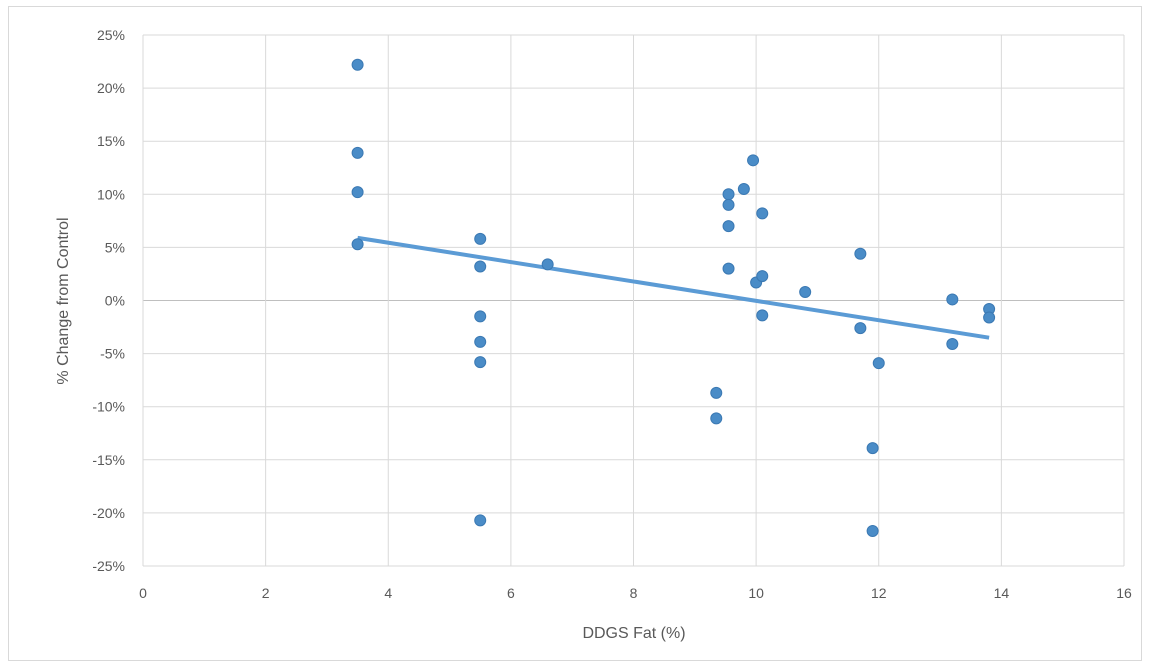 The height and width of the screenshot is (669, 1152). I want to click on x-tick-label: 8, so click(634, 593).